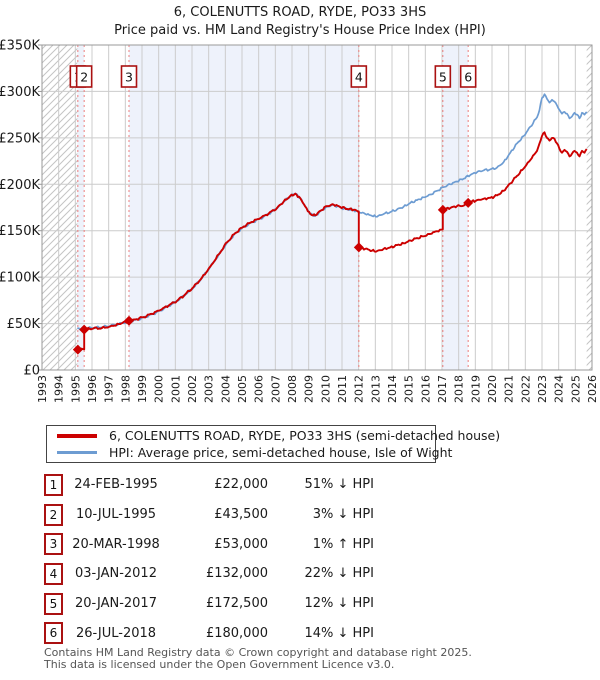 This screenshot has height=680, width=600. I want to click on svg-text: 2007, so click(275, 389).